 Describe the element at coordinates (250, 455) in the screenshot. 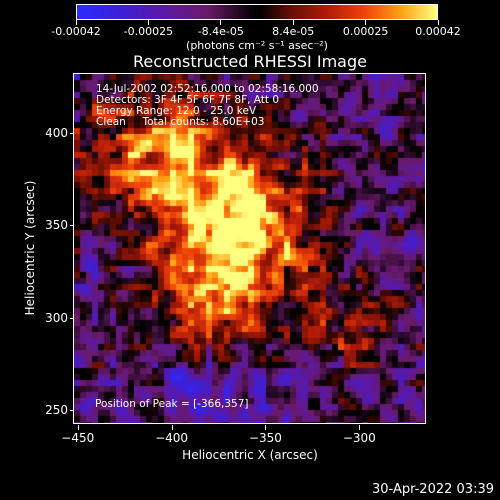

I see `x-axis-label: Heliocentric X (arcsec)` at that location.